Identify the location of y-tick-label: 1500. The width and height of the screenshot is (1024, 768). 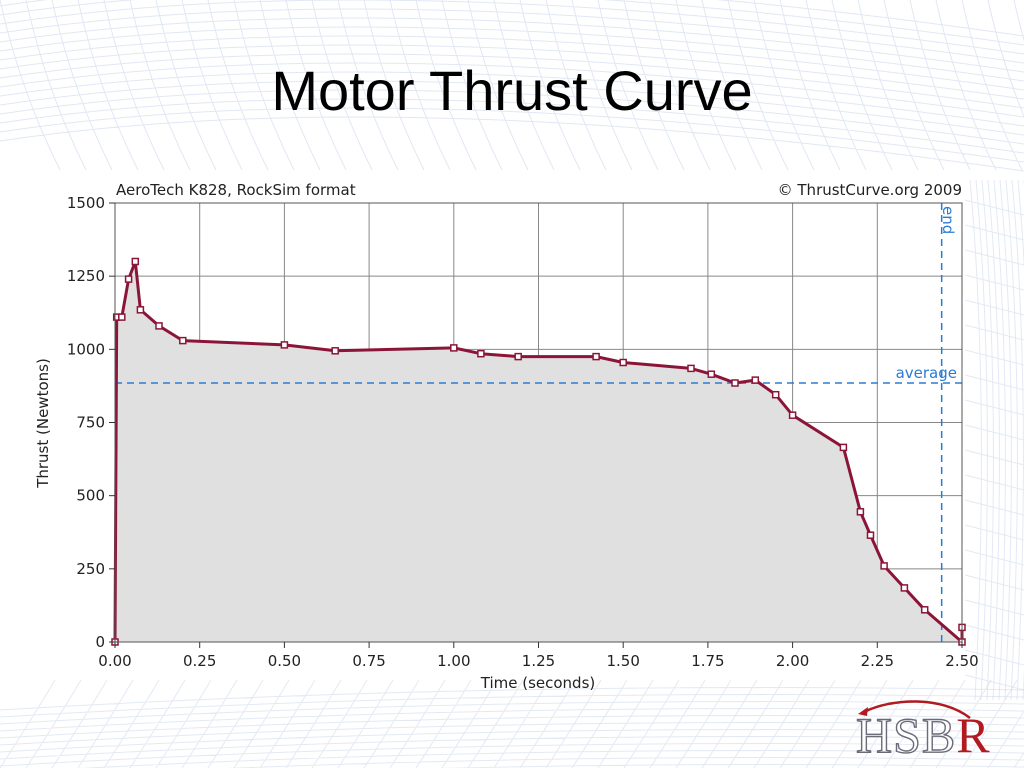
(86, 203).